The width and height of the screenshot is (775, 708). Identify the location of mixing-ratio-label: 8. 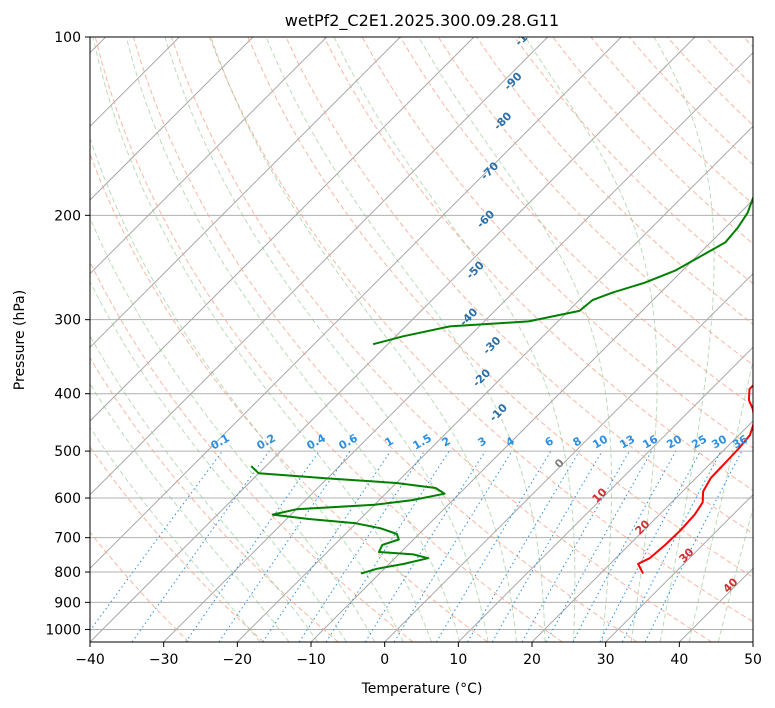
(577, 441).